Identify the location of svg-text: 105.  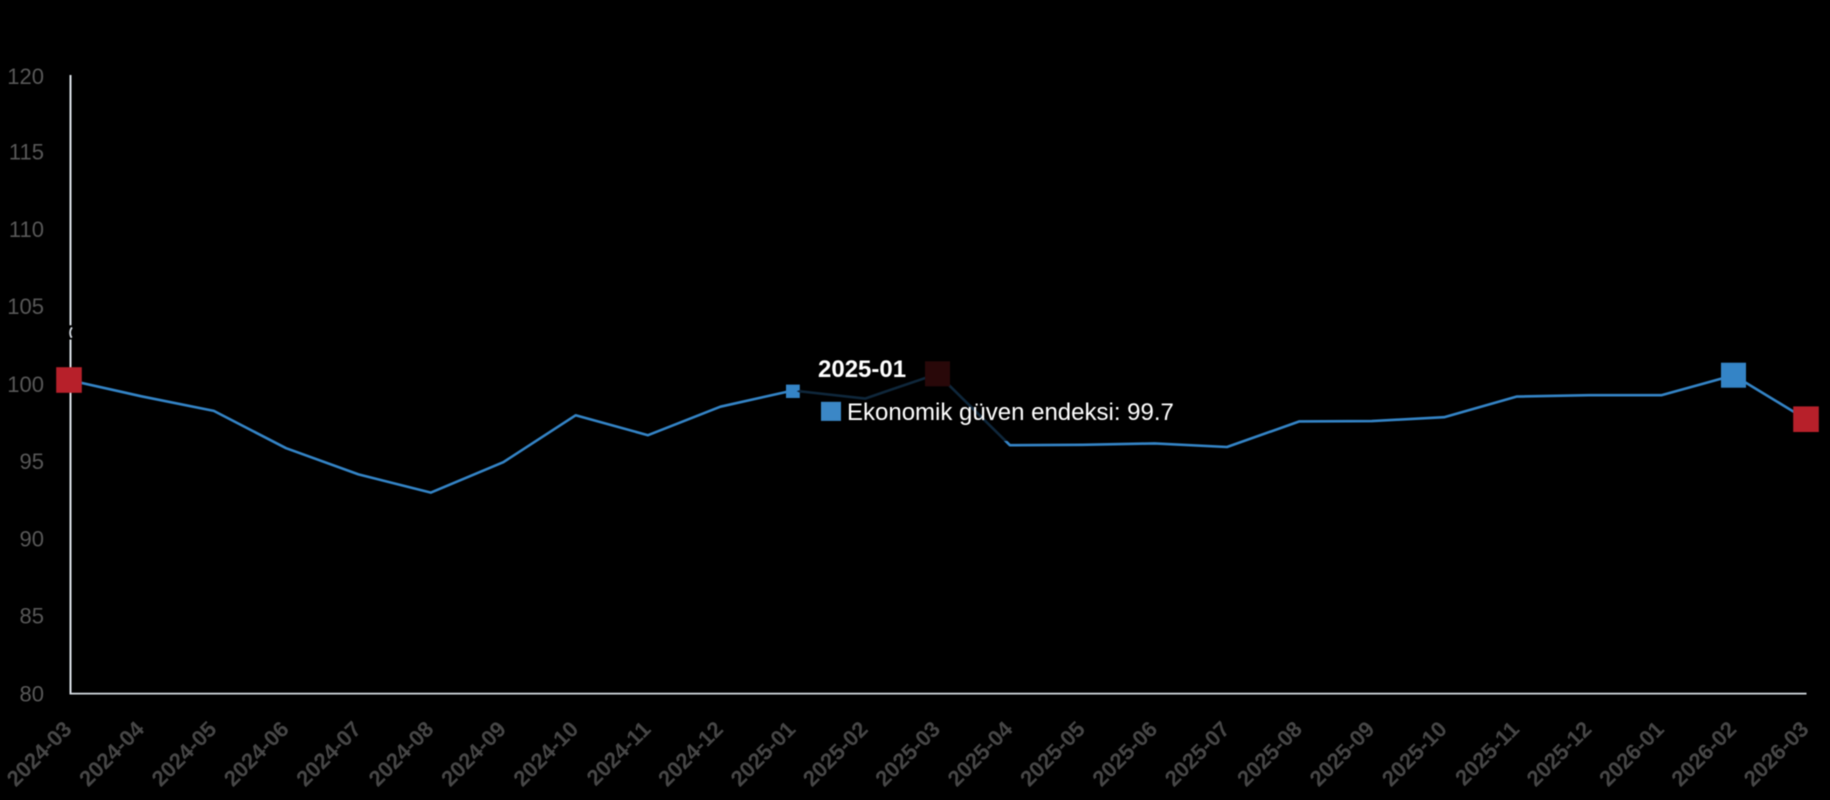
(25, 306).